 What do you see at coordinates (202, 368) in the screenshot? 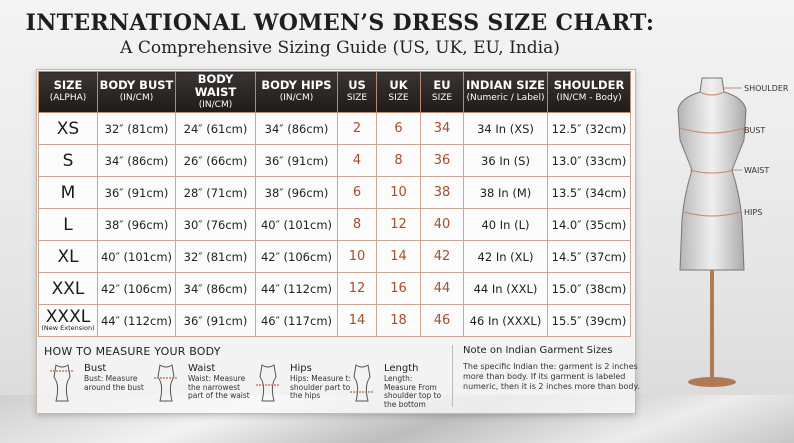
I see `measure-name: Waist` at bounding box center [202, 368].